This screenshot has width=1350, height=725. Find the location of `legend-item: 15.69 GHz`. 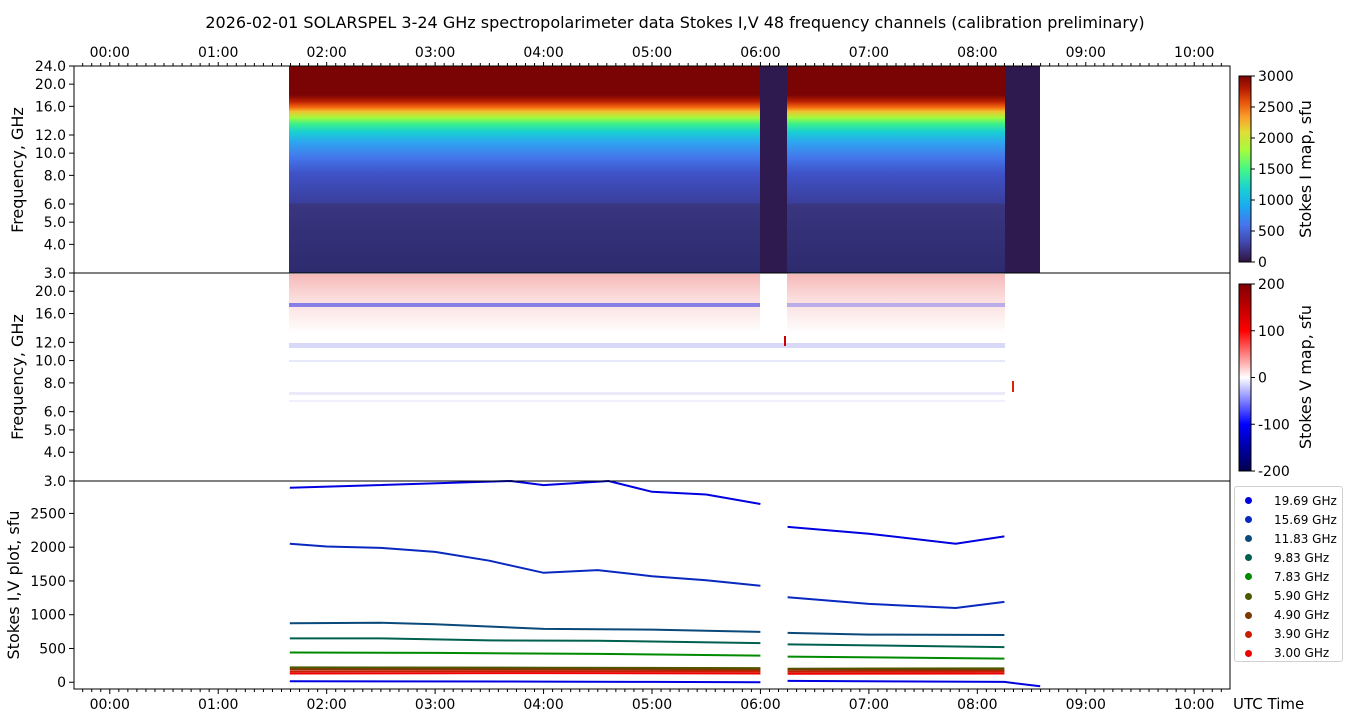

legend-item: 15.69 GHz is located at coordinates (1288, 519).